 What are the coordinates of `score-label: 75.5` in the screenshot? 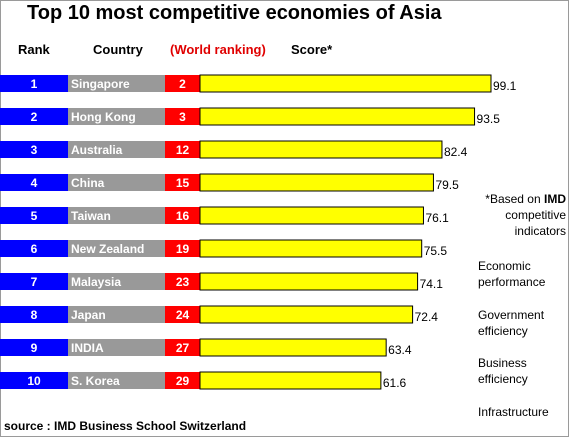 It's located at (436, 251).